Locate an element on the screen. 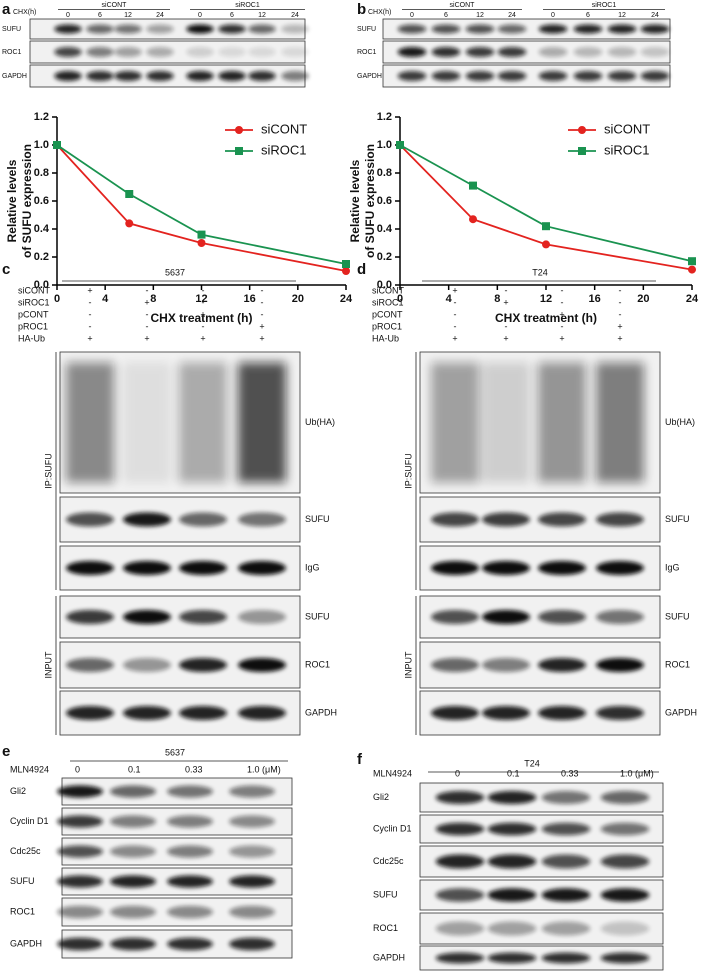  x-tick-label: 4 is located at coordinates (105, 299).